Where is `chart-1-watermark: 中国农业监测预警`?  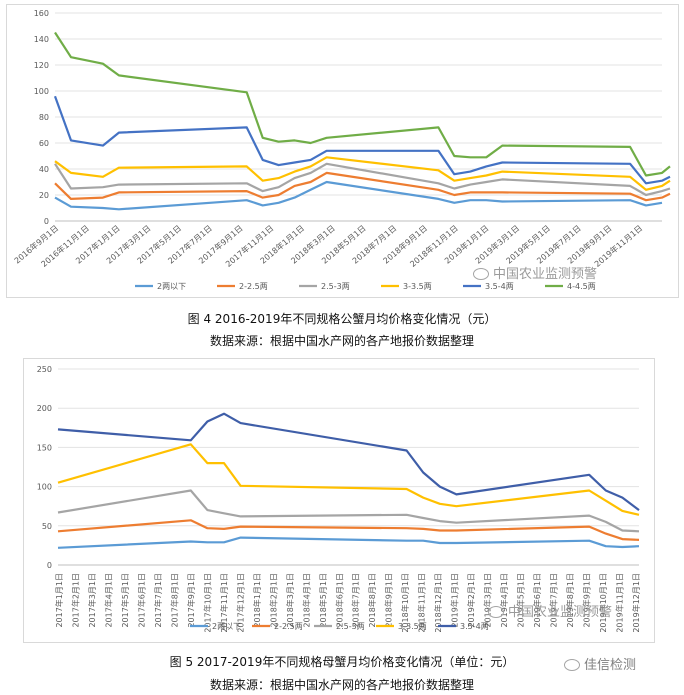 chart-1-watermark: 中国农业监测预警 is located at coordinates (545, 274).